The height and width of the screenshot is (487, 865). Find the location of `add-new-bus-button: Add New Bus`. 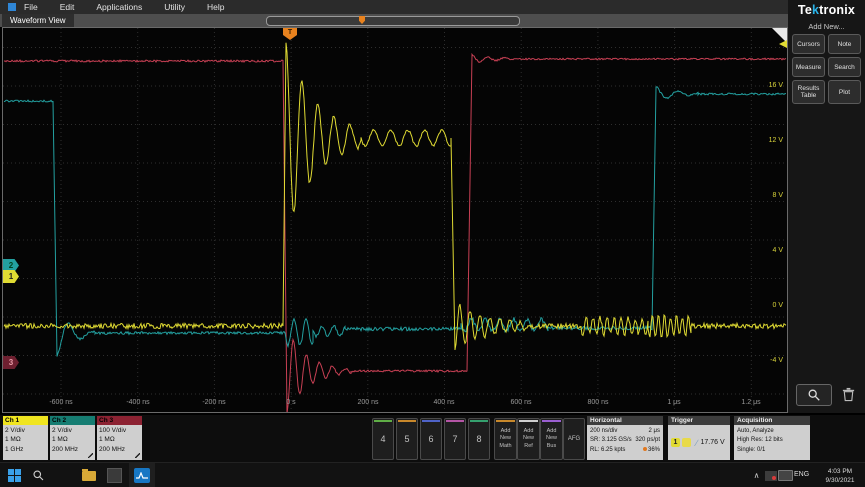

add-new-bus-button: Add New Bus is located at coordinates (551, 439).